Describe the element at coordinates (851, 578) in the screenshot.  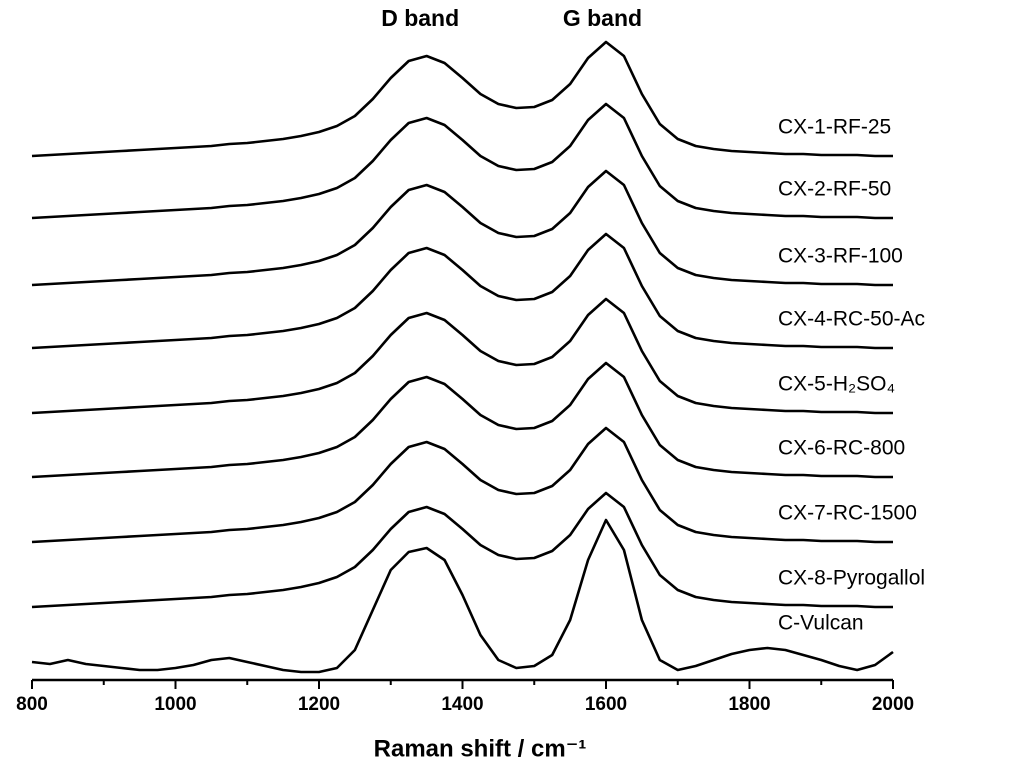
I see `series-label: CX-8-Pyrogallol` at that location.